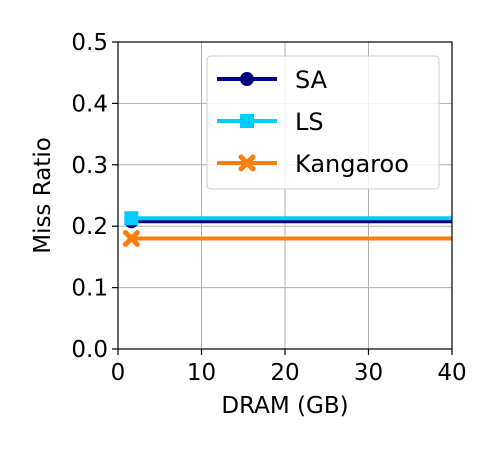  I want to click on legend-label: SA, so click(311, 80).